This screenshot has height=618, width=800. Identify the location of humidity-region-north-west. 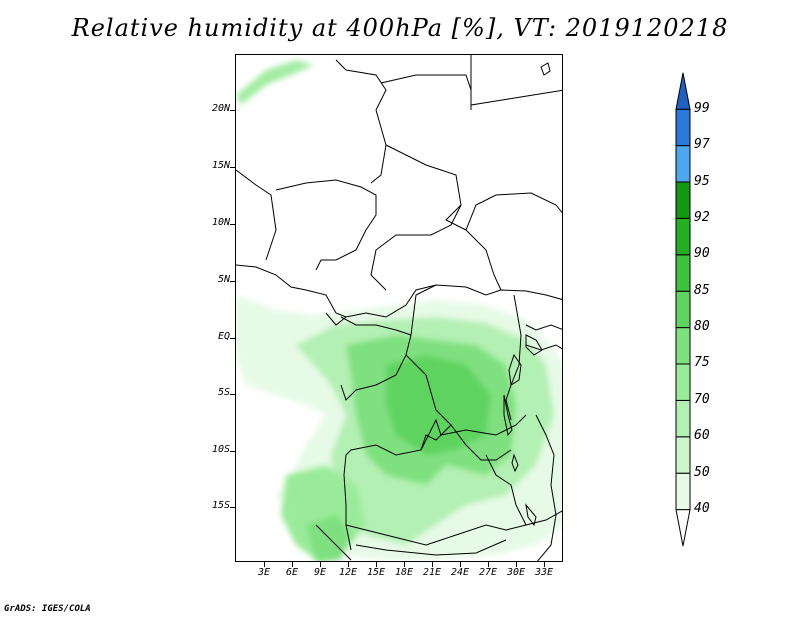
(275, 82).